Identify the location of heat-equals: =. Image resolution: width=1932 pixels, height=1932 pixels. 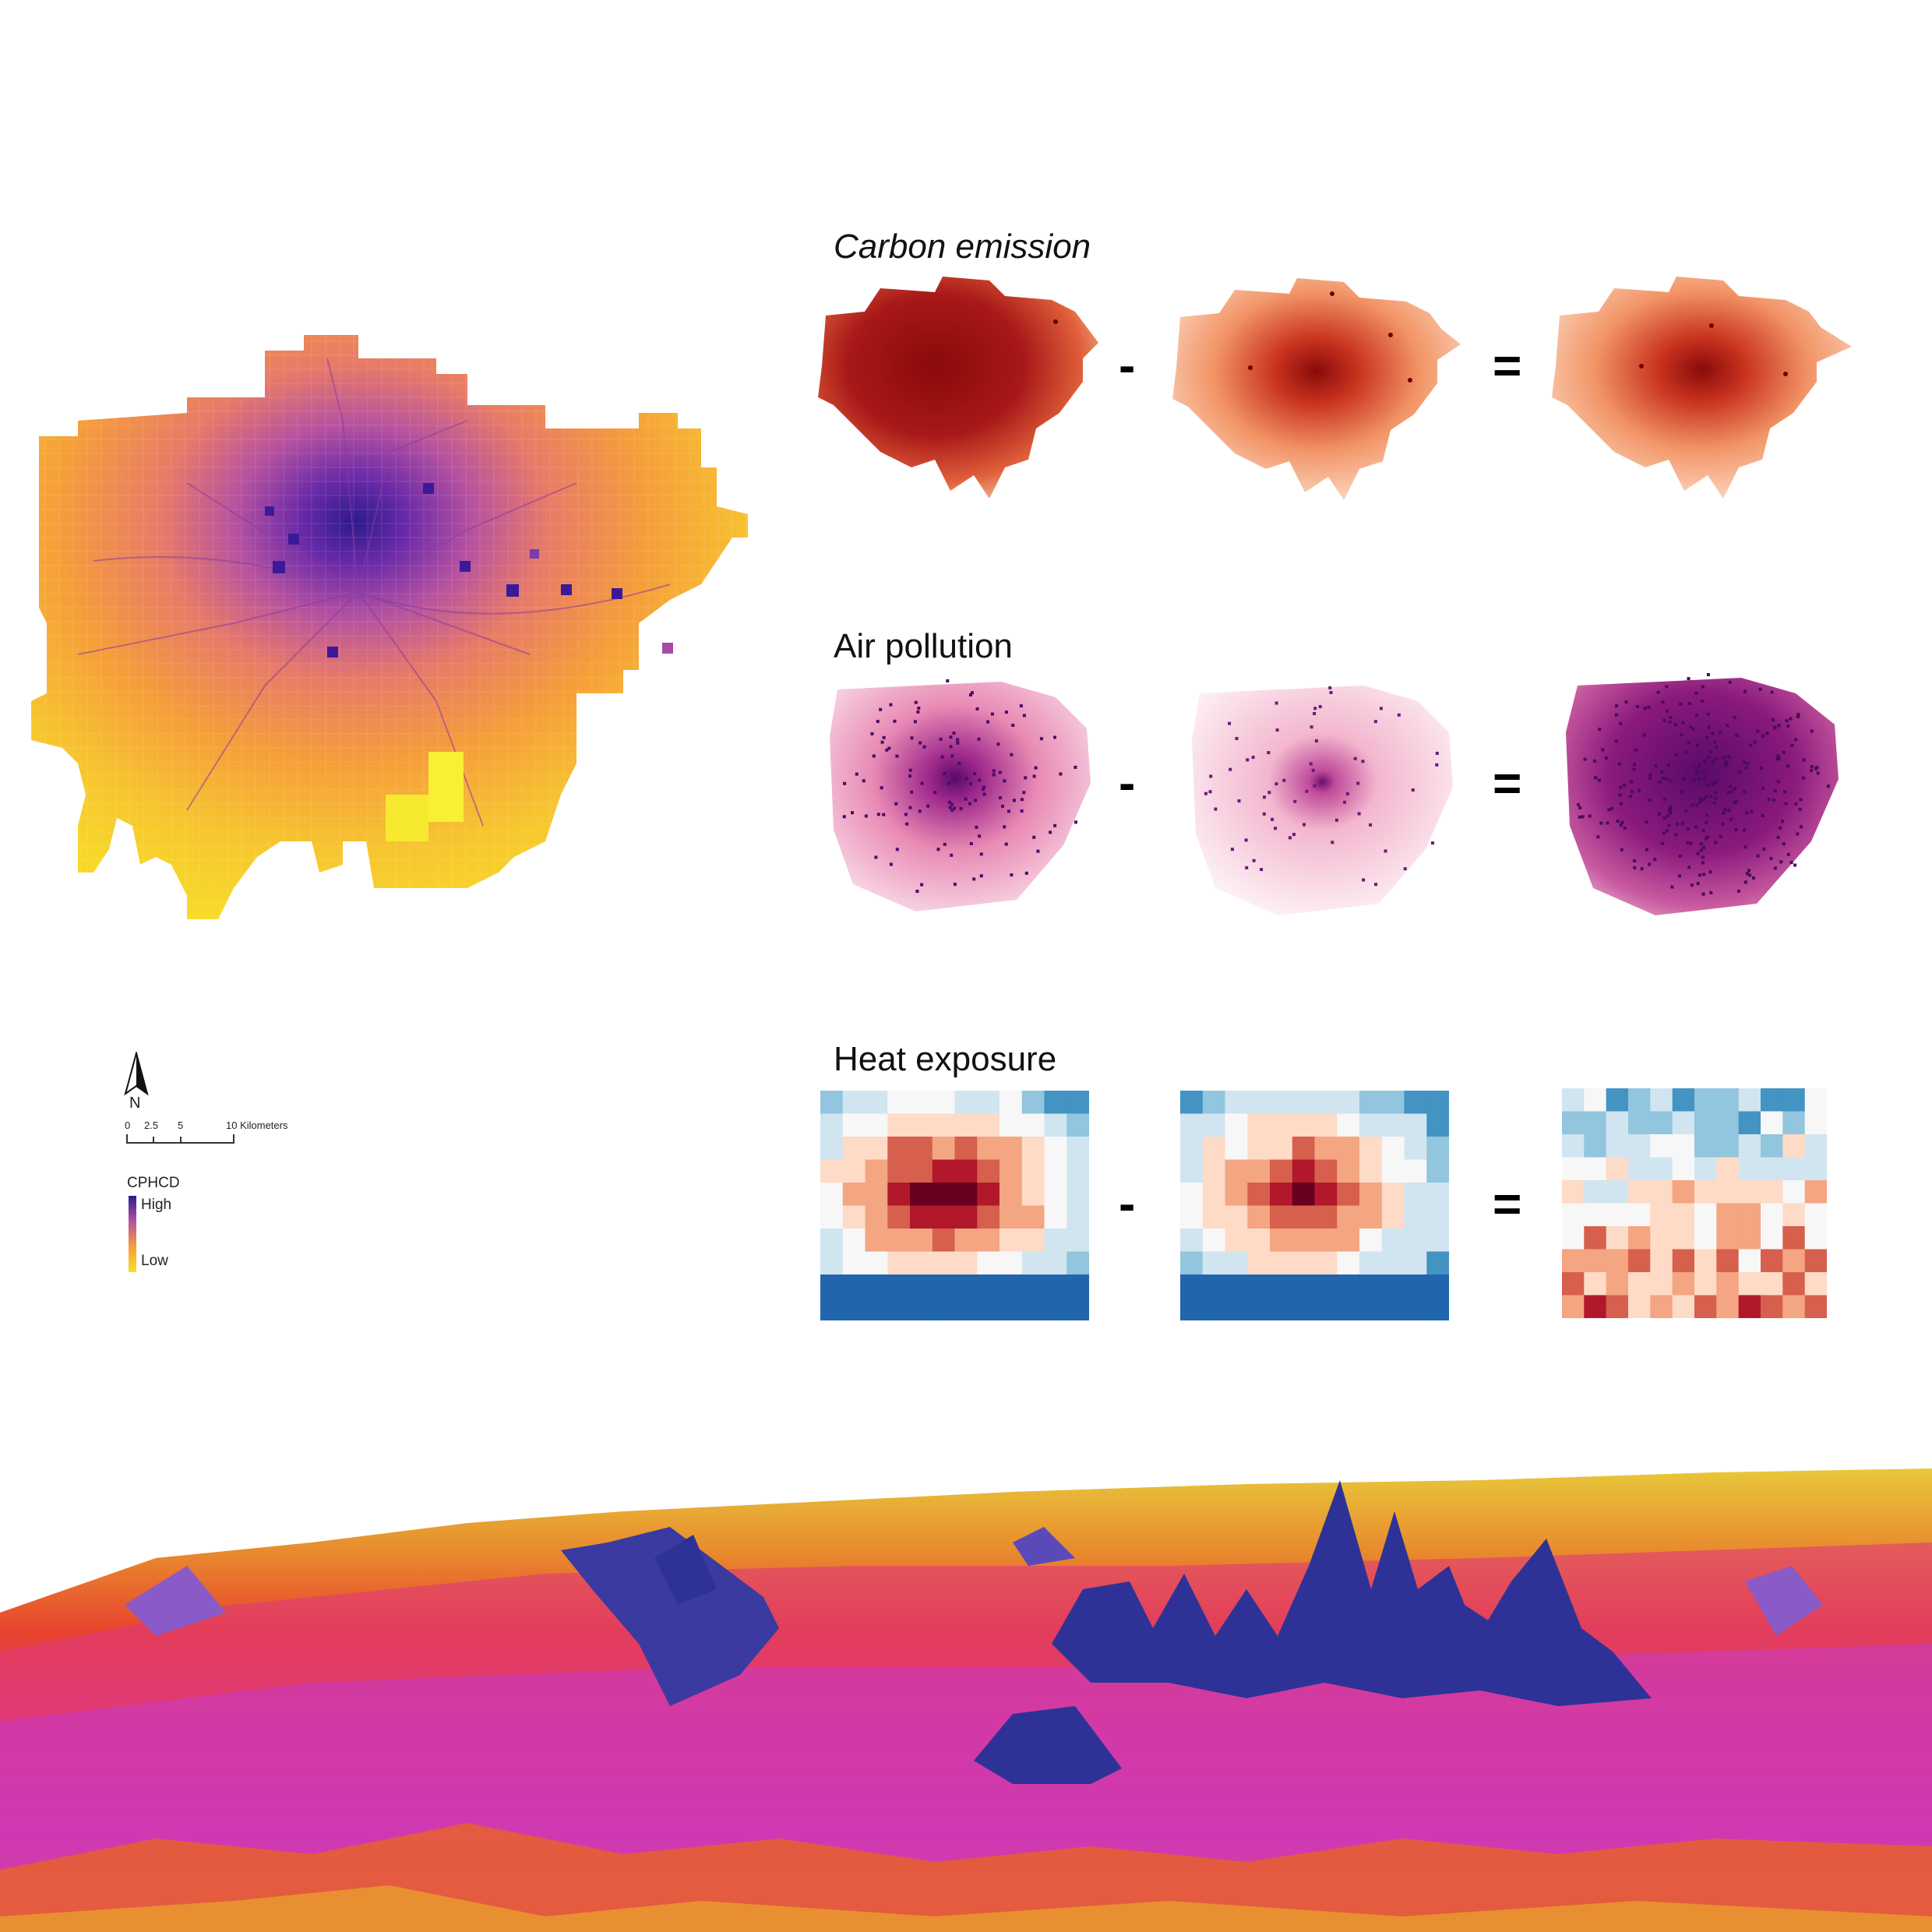
(1507, 1204).